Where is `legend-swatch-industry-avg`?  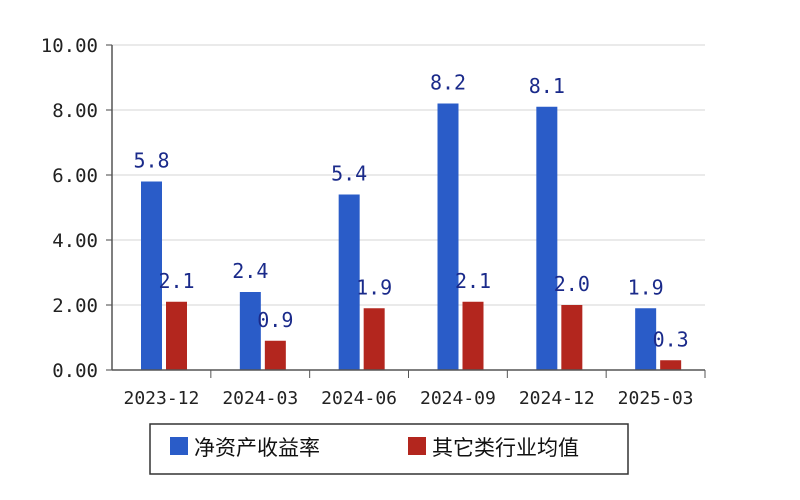 legend-swatch-industry-avg is located at coordinates (417, 446).